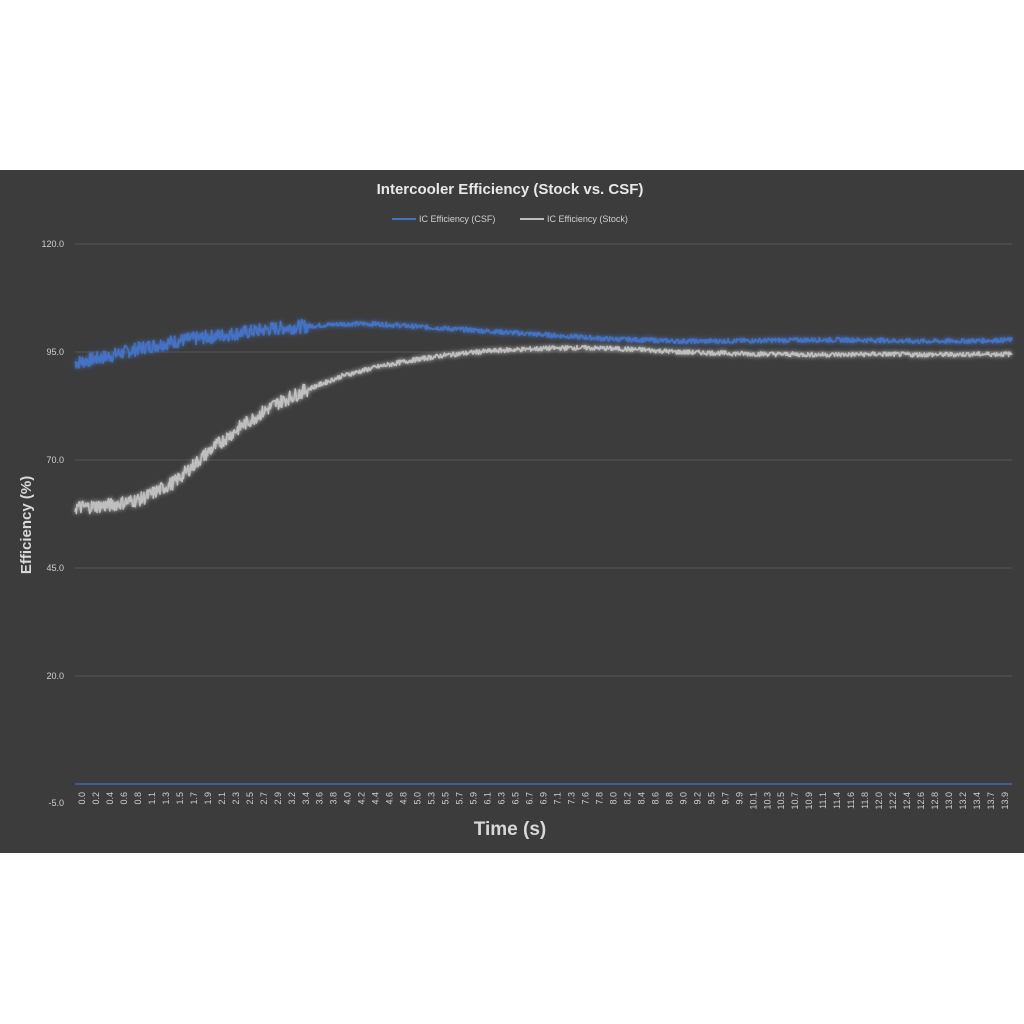  What do you see at coordinates (809, 801) in the screenshot?
I see `x-tick-label: 10.9` at bounding box center [809, 801].